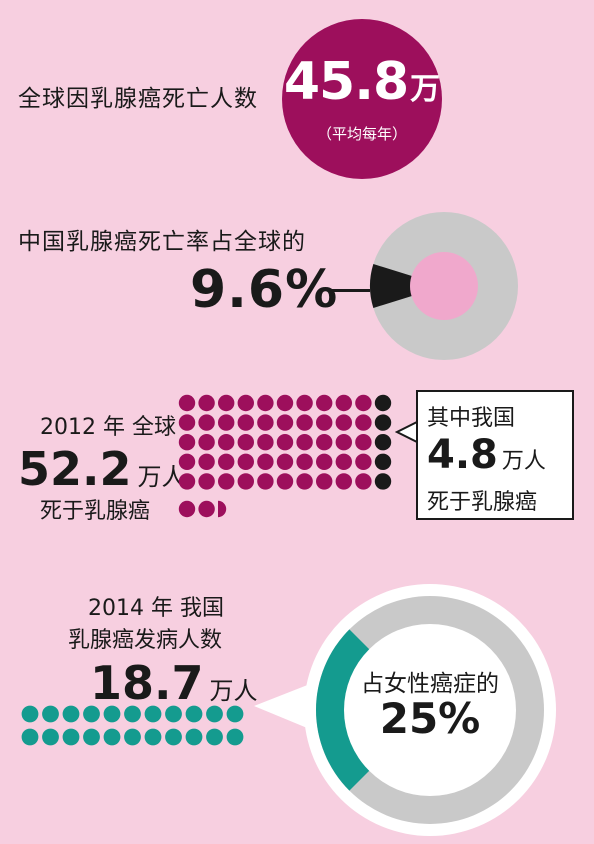 Image resolution: width=594 pixels, height=844 pixels. I want to click on global-2012-unit: 万人, so click(161, 477).